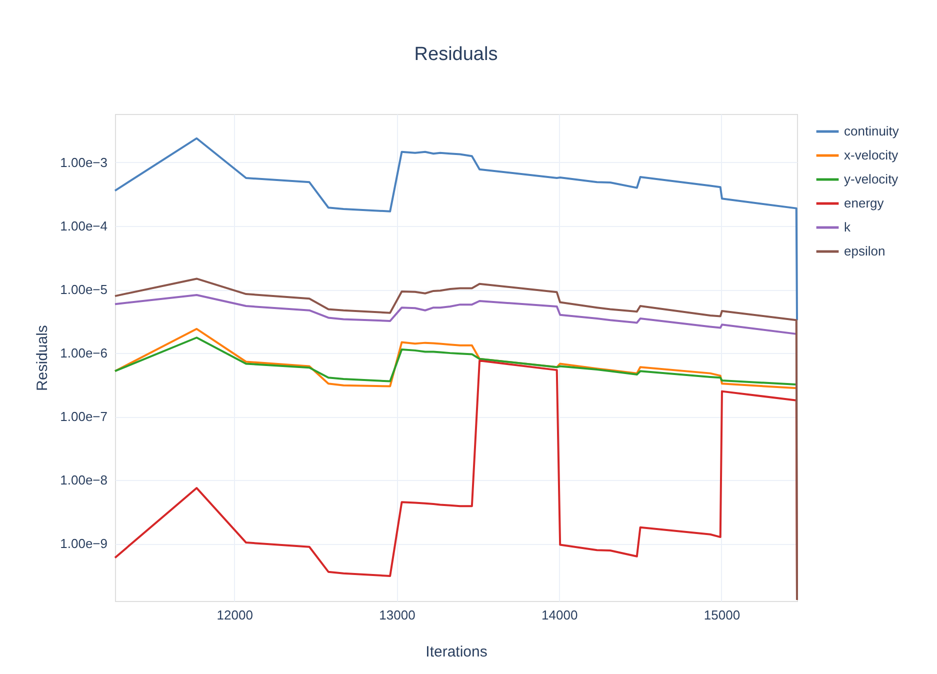 This screenshot has height=674, width=937. What do you see at coordinates (457, 652) in the screenshot?
I see `x-axis-title: Iterations` at bounding box center [457, 652].